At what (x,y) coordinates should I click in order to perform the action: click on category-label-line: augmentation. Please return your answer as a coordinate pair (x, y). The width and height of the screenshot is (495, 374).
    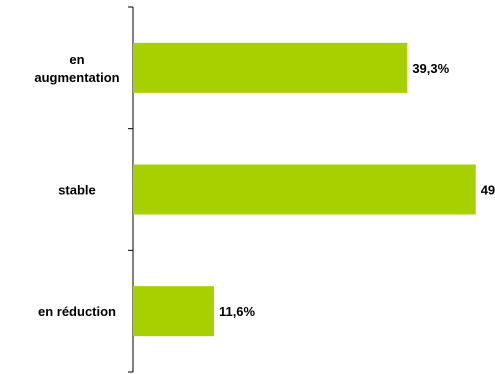
    Looking at the image, I should click on (76, 77).